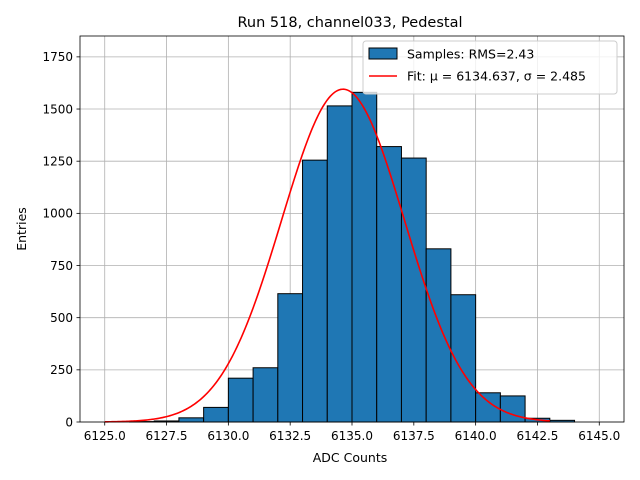  I want to click on y-tick-label: 750, so click(61, 266).